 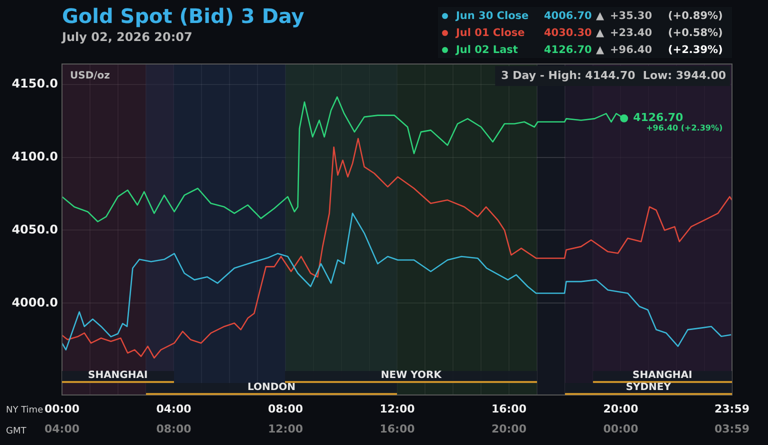 What do you see at coordinates (732, 409) in the screenshot?
I see `x-tick-label: 23:59` at bounding box center [732, 409].